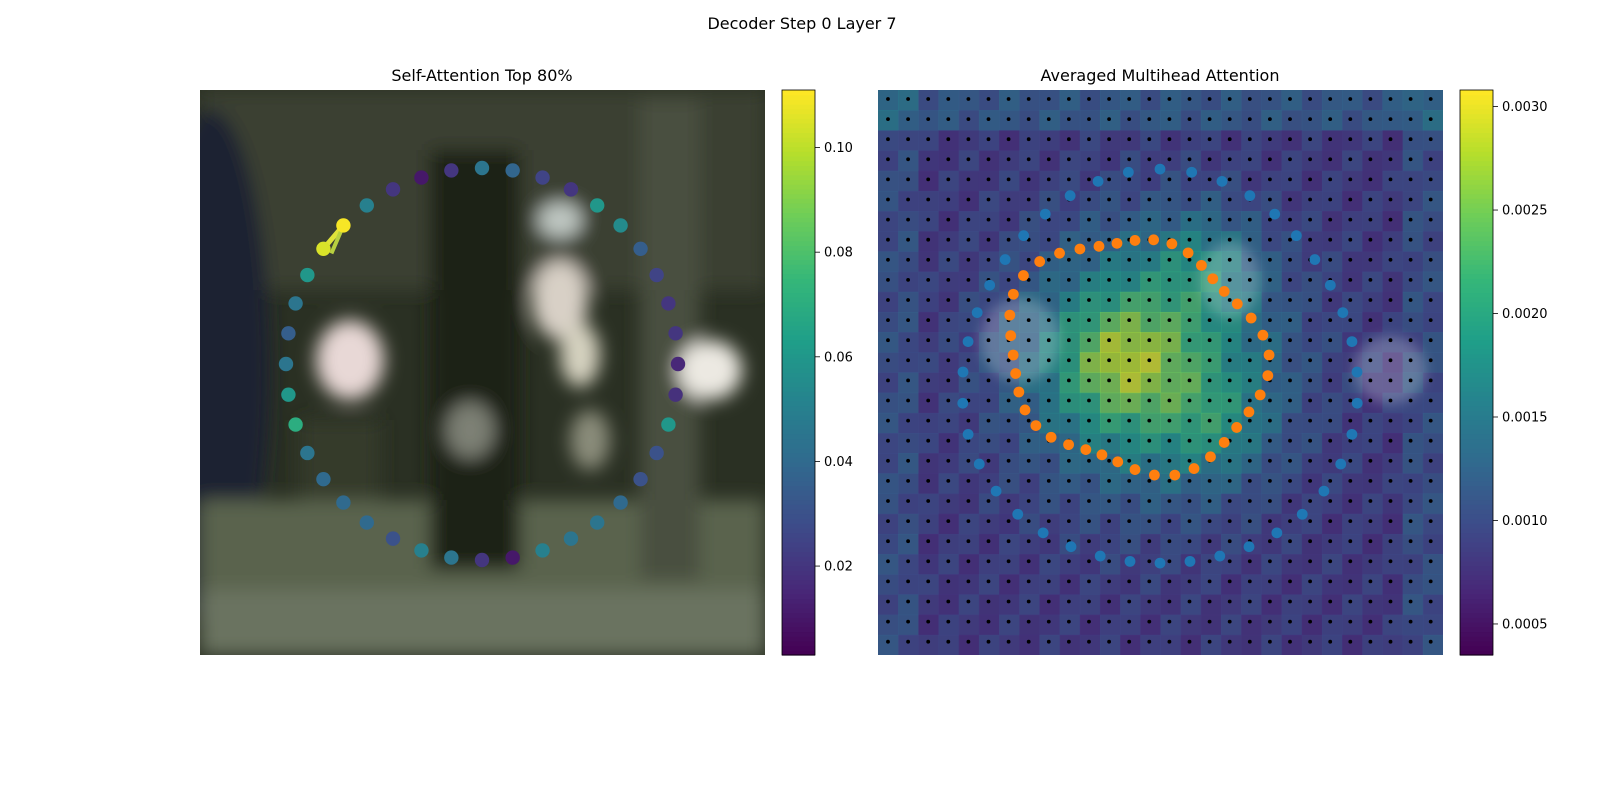 The height and width of the screenshot is (800, 1600). I want to click on right-colorbar-tick-label: 0.0015, so click(1525, 417).